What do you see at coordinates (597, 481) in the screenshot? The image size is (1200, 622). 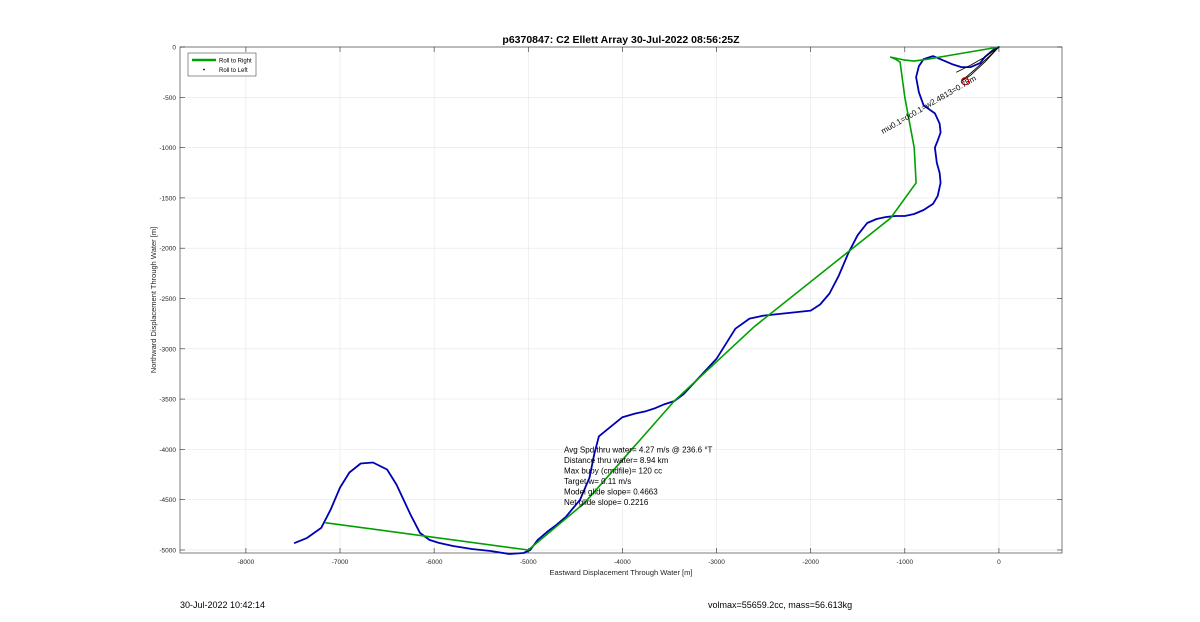 I see `annotation-text: Target w= 0.11 m/s` at bounding box center [597, 481].